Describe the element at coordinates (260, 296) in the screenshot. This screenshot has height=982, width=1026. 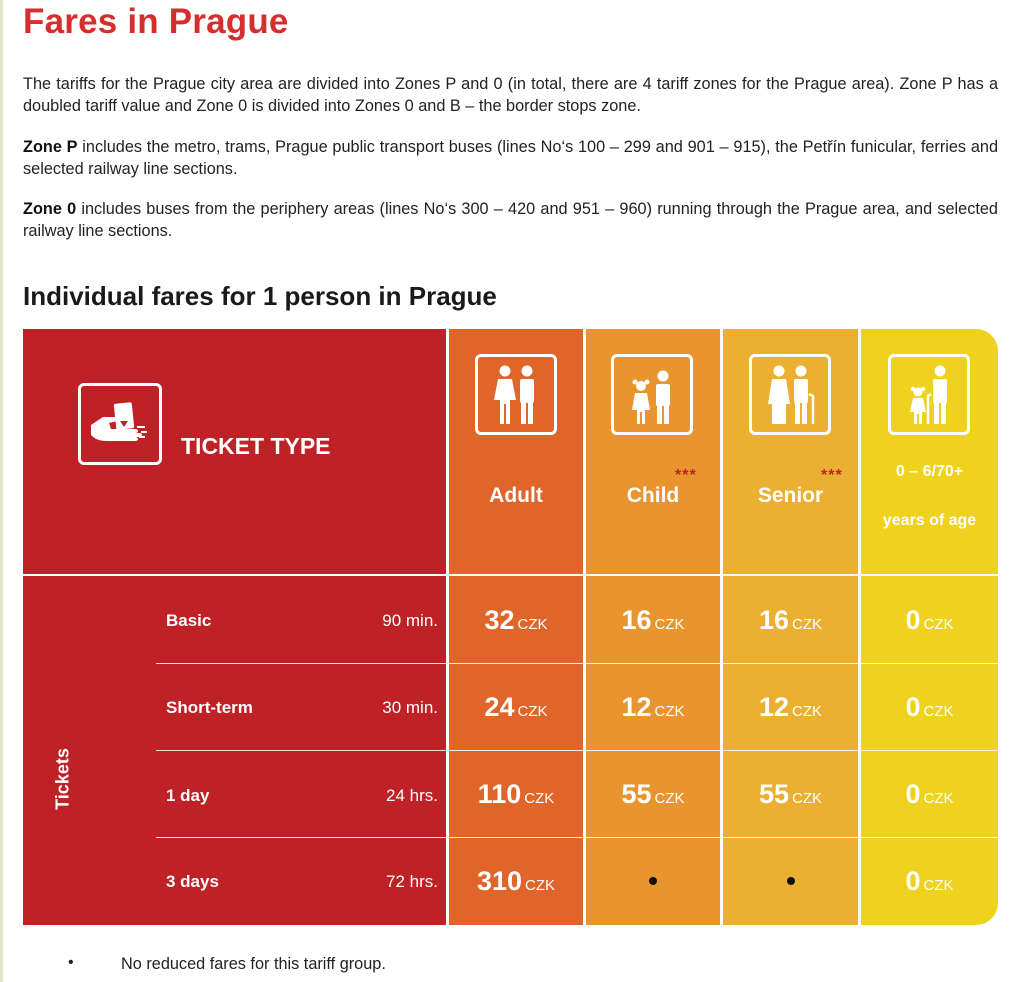
I see `section-title: Individual fares for 1 person in Prague` at that location.